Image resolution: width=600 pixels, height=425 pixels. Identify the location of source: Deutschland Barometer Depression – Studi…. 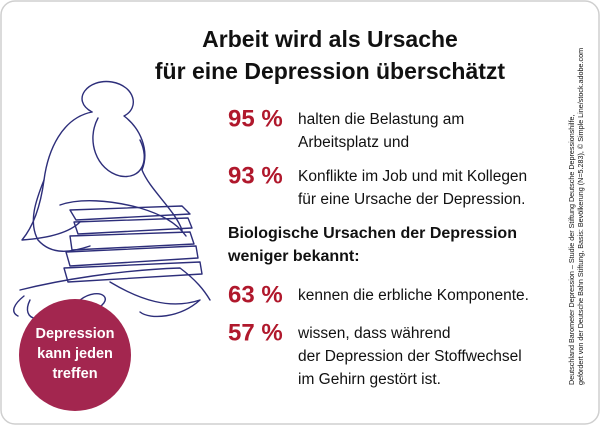
(576, 216).